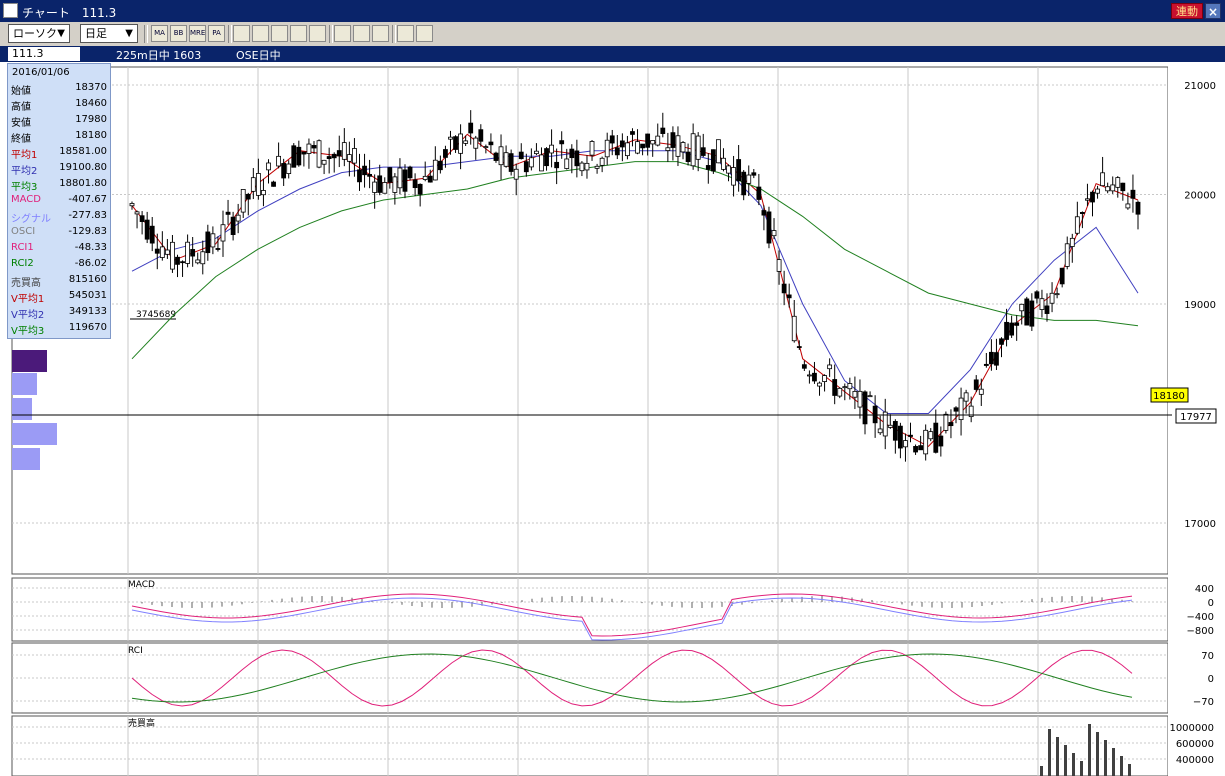 The width and height of the screenshot is (1225, 776). What do you see at coordinates (1200, 305) in the screenshot?
I see `y-tick-label: 19000` at bounding box center [1200, 305].